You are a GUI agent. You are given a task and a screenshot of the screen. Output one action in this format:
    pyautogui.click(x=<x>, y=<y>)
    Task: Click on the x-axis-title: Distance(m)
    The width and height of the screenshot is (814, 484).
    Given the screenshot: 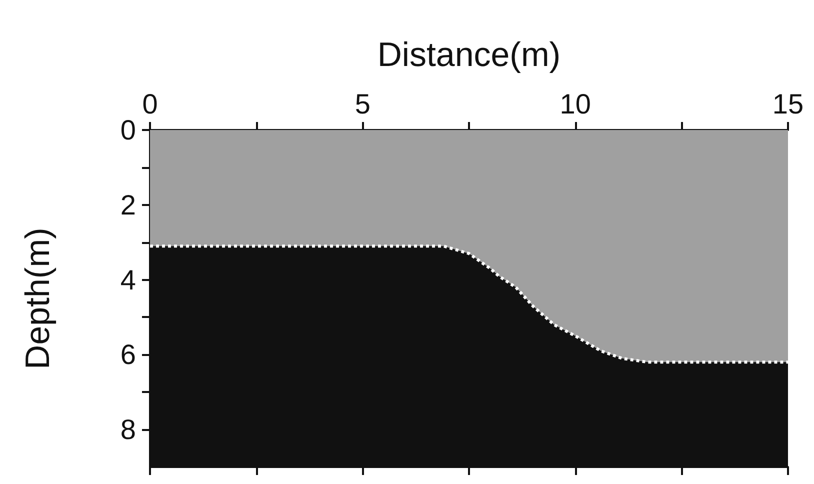 What is the action you would take?
    pyautogui.click(x=469, y=55)
    